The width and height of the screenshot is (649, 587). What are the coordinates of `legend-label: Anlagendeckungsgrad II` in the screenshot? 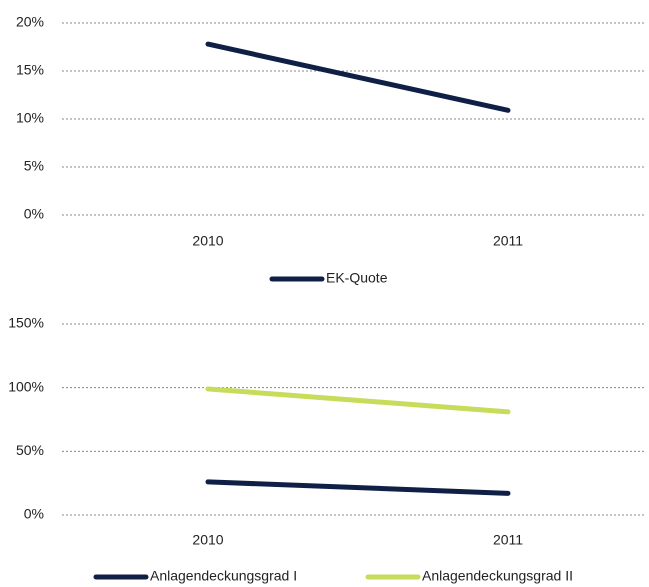 It's located at (497, 576).